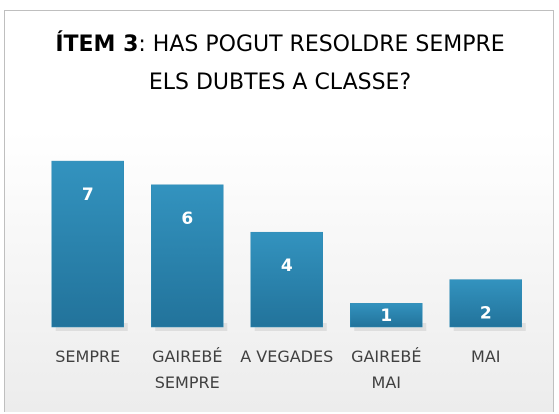  What do you see at coordinates (97, 44) in the screenshot?
I see `title-bold: ÍTEM 3` at bounding box center [97, 44].